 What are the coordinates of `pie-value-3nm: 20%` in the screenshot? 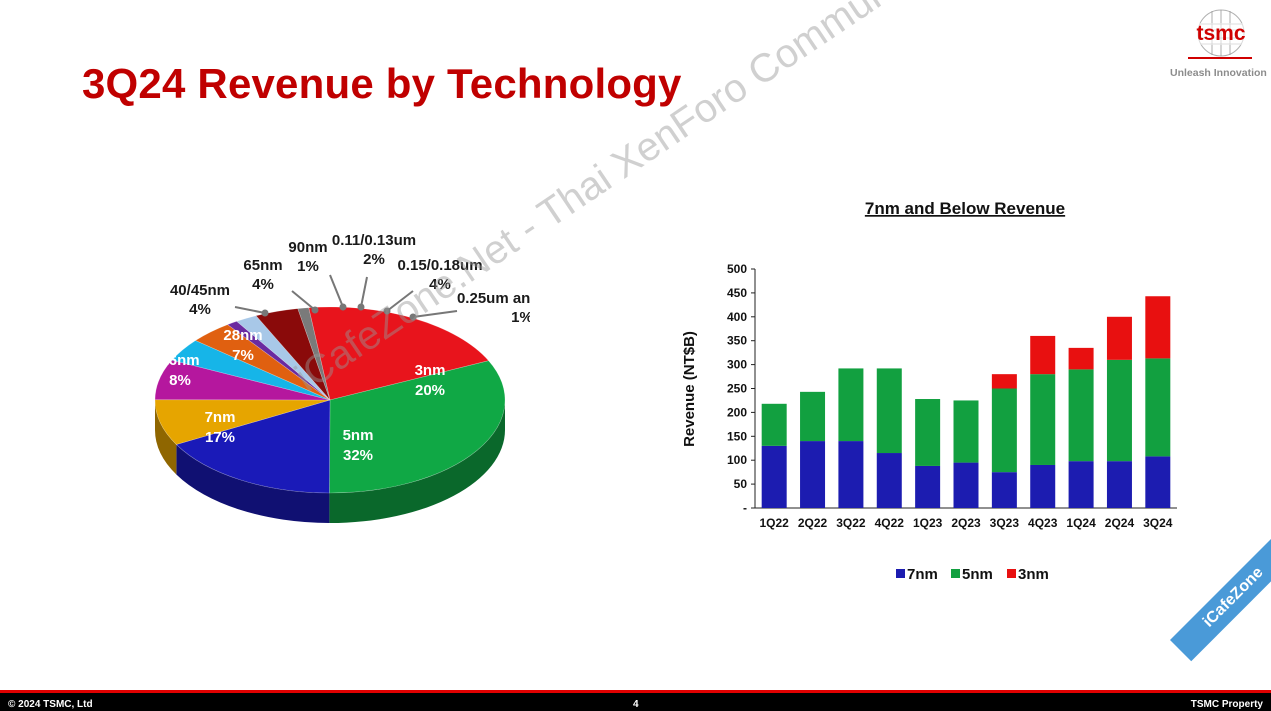 It's located at (430, 390).